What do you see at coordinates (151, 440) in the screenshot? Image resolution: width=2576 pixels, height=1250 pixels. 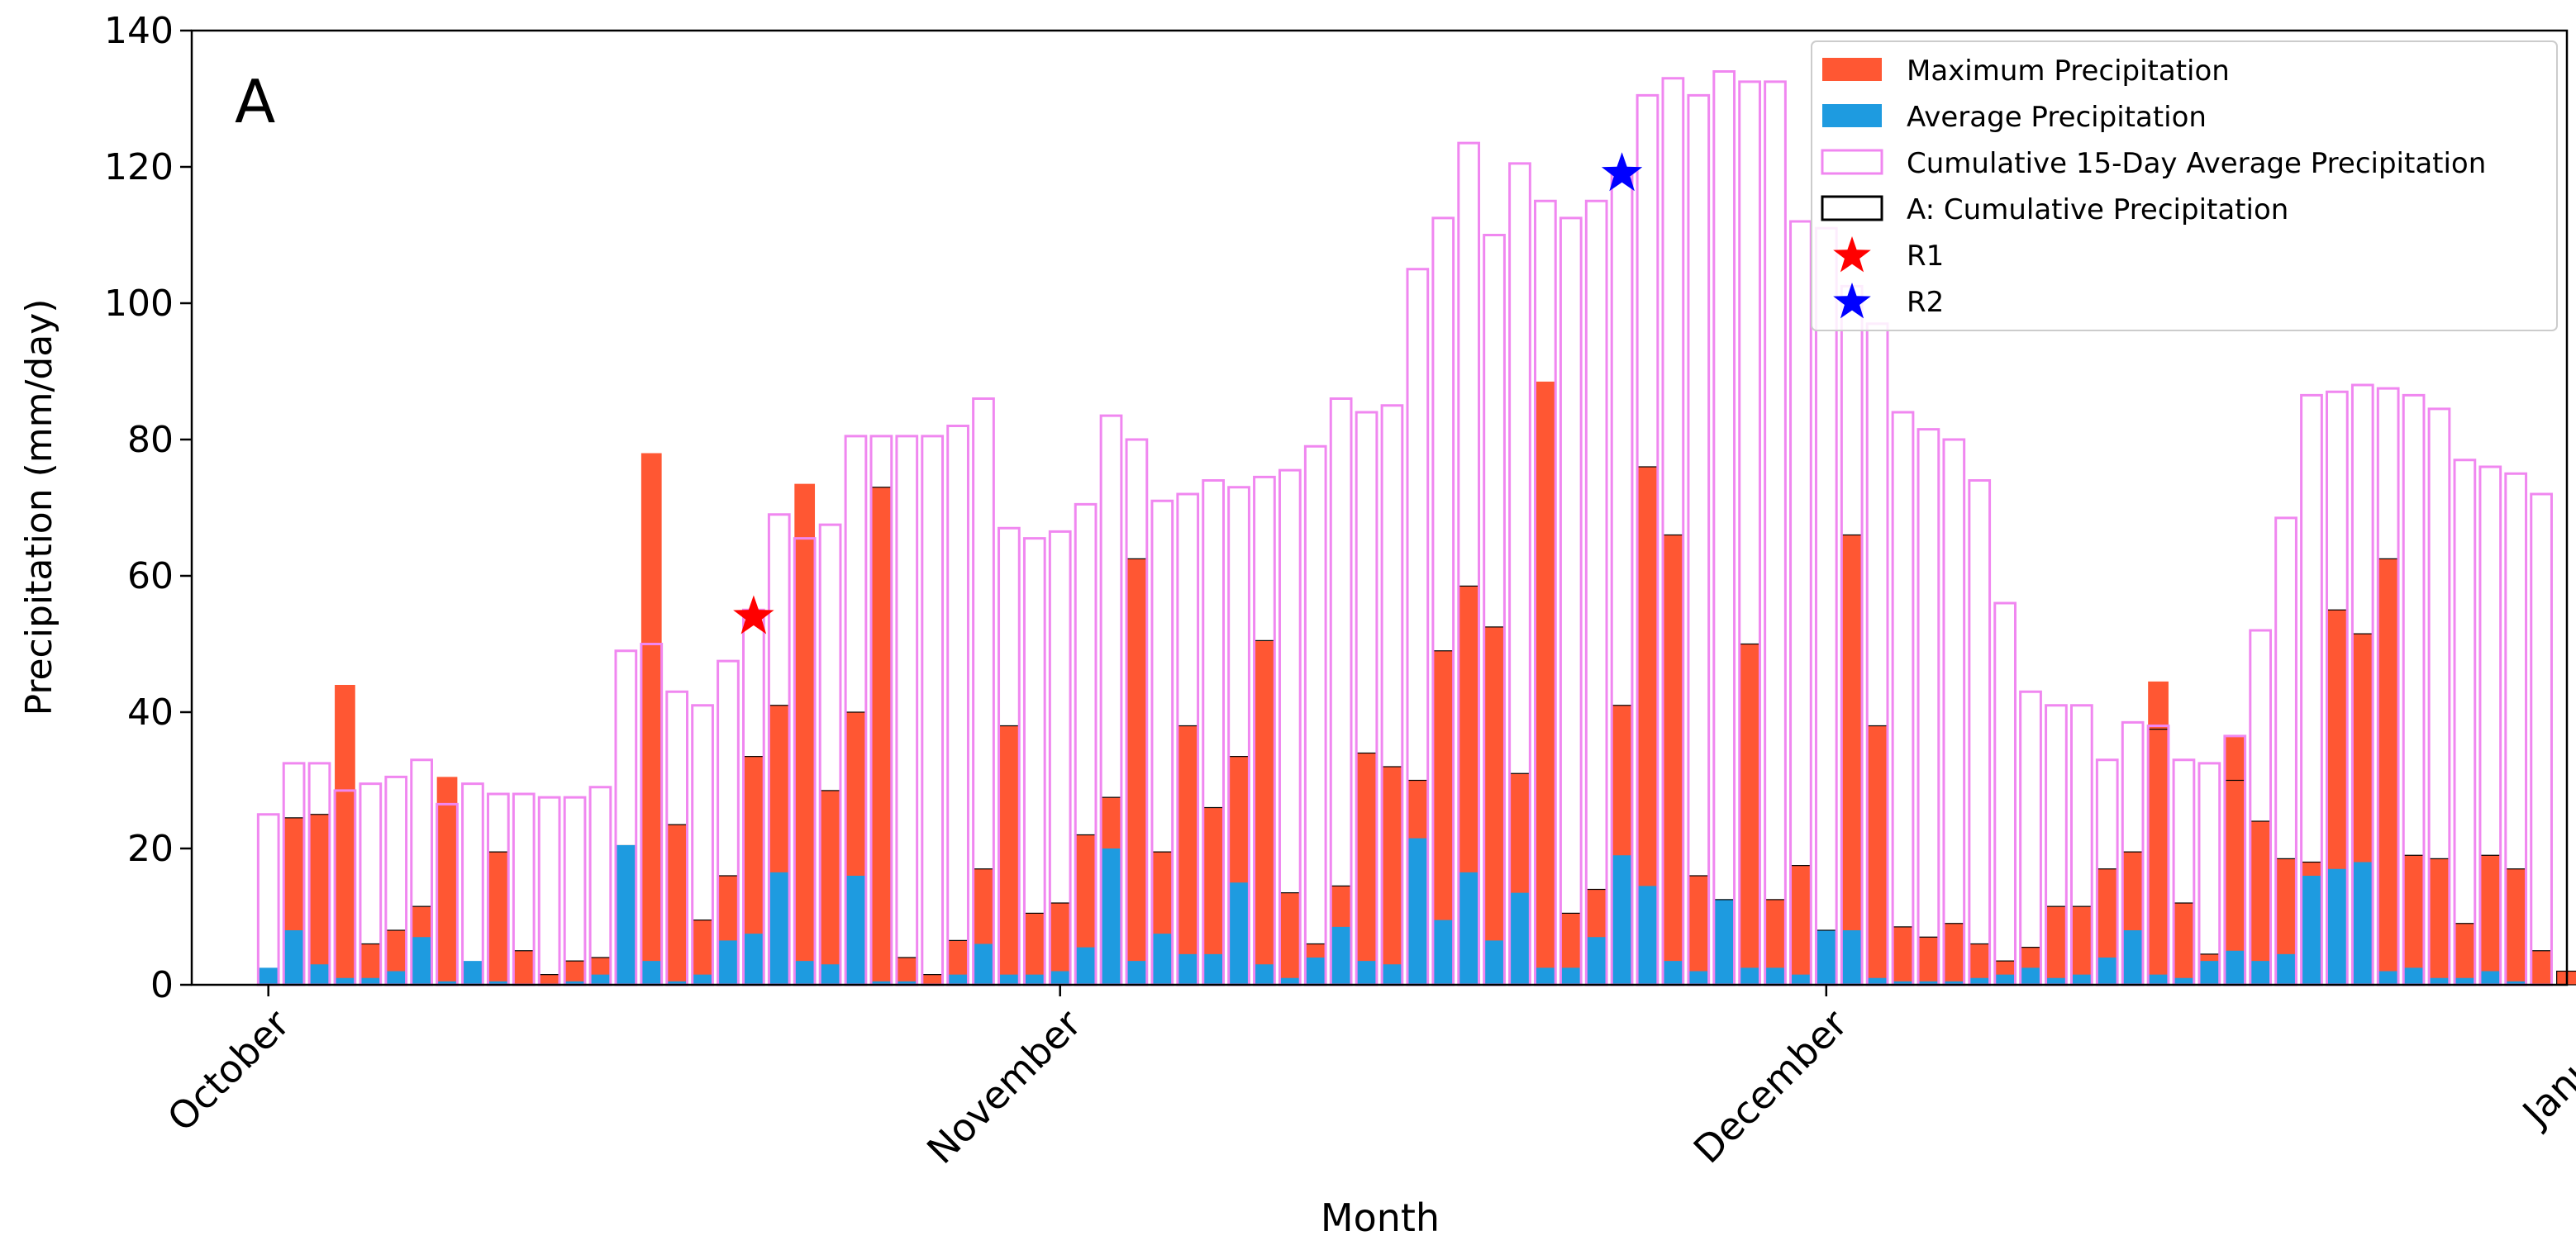 I see `y-tick-label: 80` at bounding box center [151, 440].